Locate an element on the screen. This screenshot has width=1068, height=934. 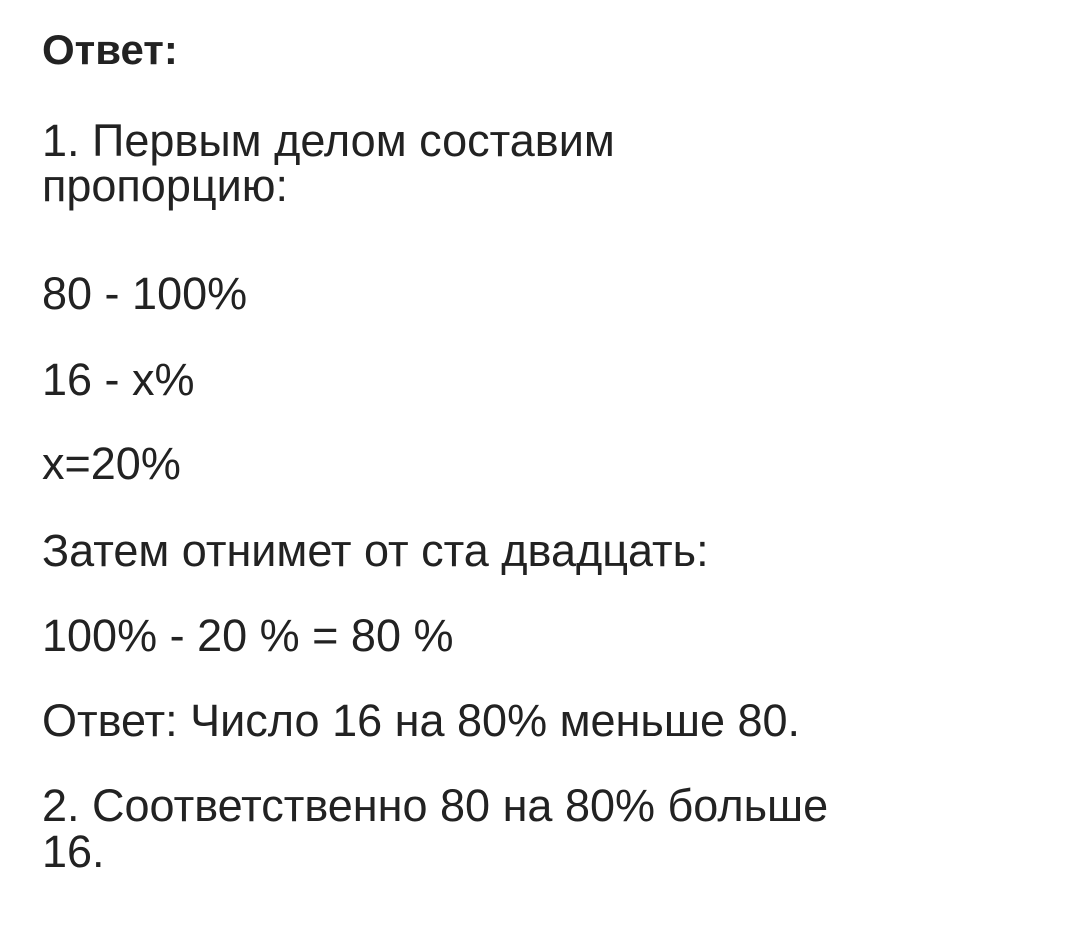
proportion-line-2: 16 - x% is located at coordinates (118, 379).